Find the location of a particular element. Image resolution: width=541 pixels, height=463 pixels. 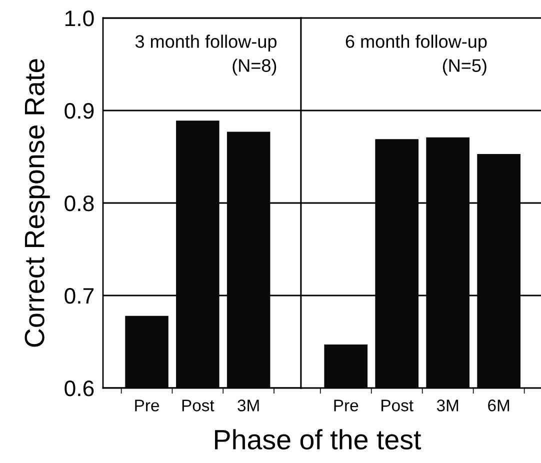

y-tick-label: 0.7 is located at coordinates (79, 296).